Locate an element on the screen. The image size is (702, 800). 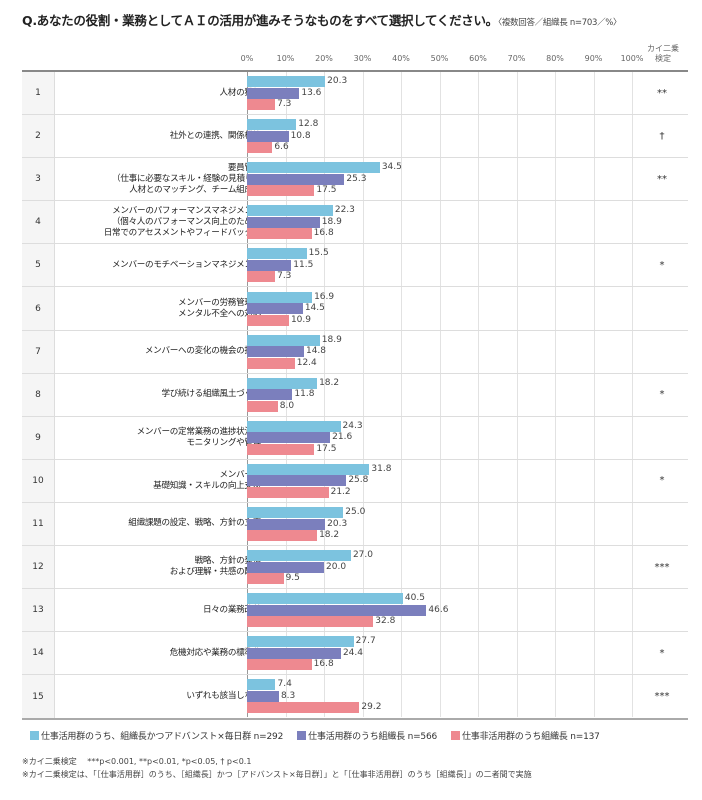
data-label: 18.2 is located at coordinates (329, 382).